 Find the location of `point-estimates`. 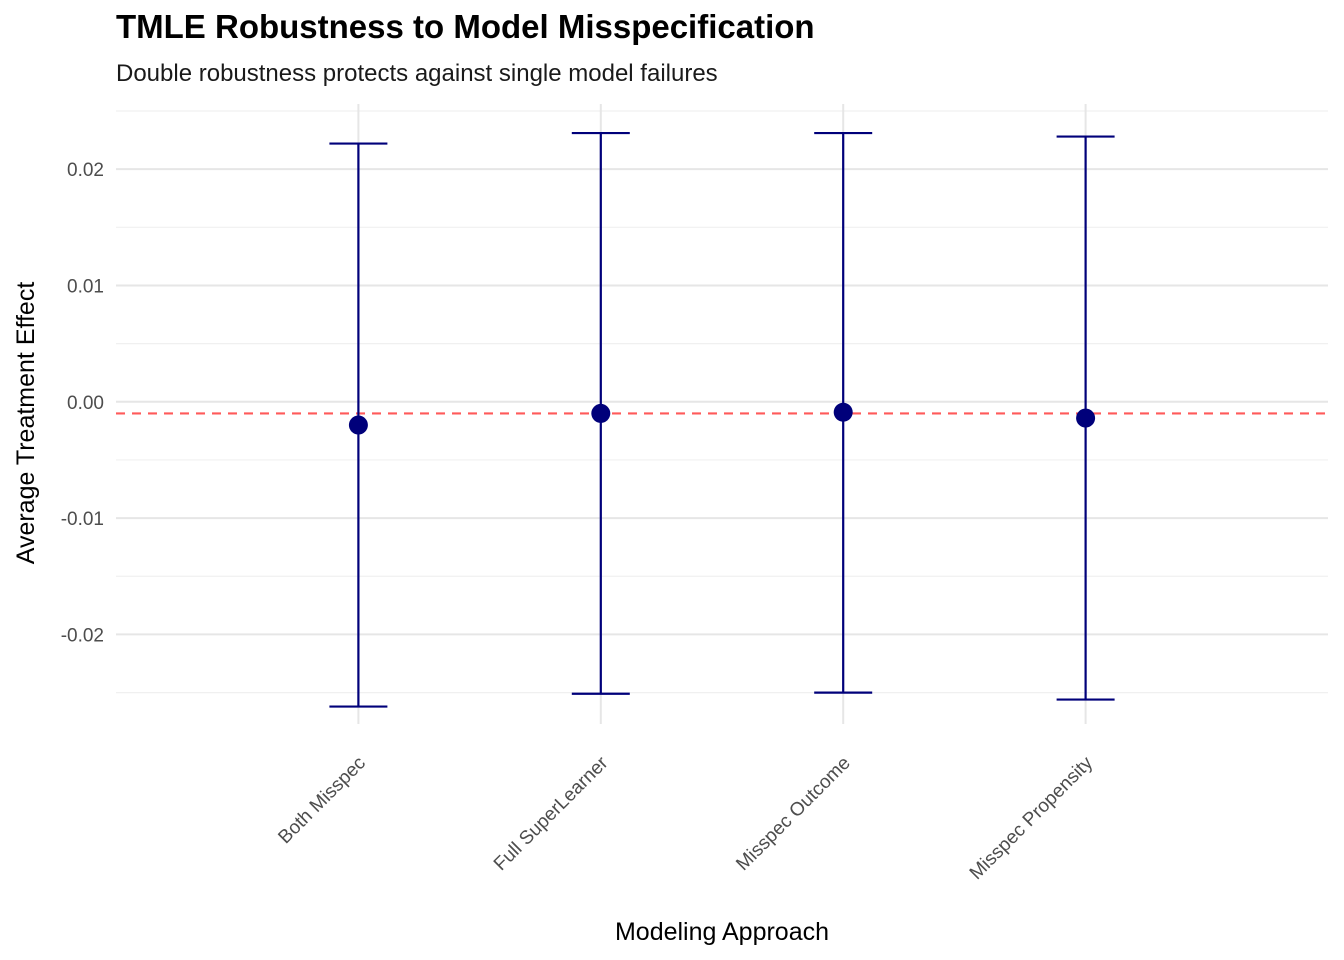

point-estimates is located at coordinates (722, 418).